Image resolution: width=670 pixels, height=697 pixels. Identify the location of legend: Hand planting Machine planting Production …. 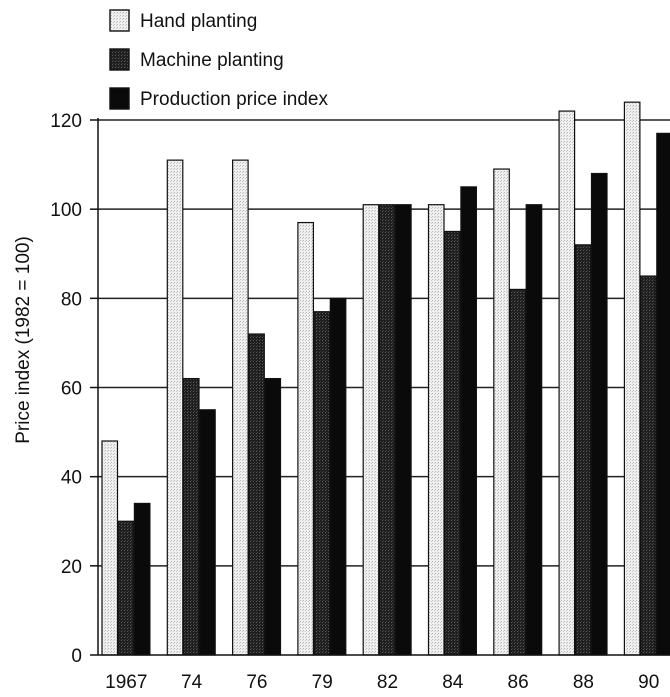
(218, 59).